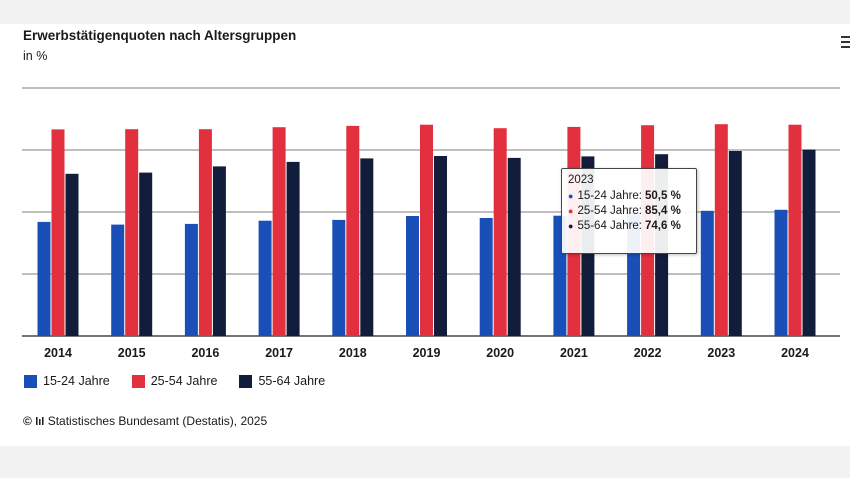  I want to click on legend-item-55-64: 55-64 Jahre, so click(282, 381).